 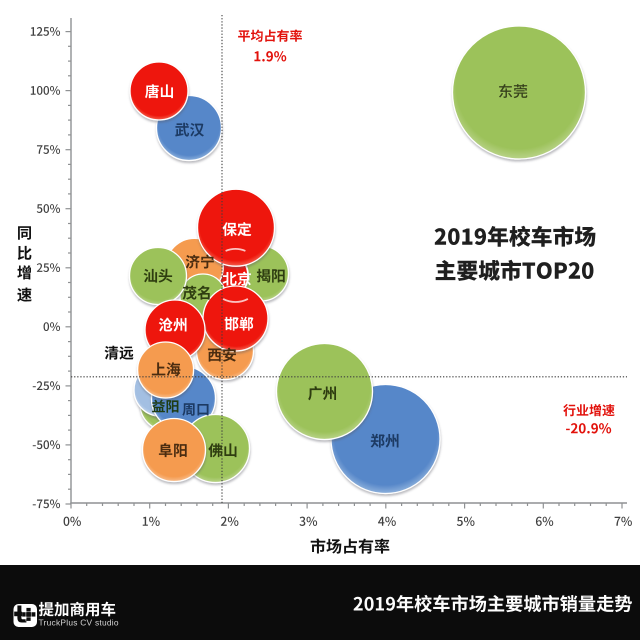 I want to click on svg-text: TruckPlus CV studio, so click(x=79, y=623).